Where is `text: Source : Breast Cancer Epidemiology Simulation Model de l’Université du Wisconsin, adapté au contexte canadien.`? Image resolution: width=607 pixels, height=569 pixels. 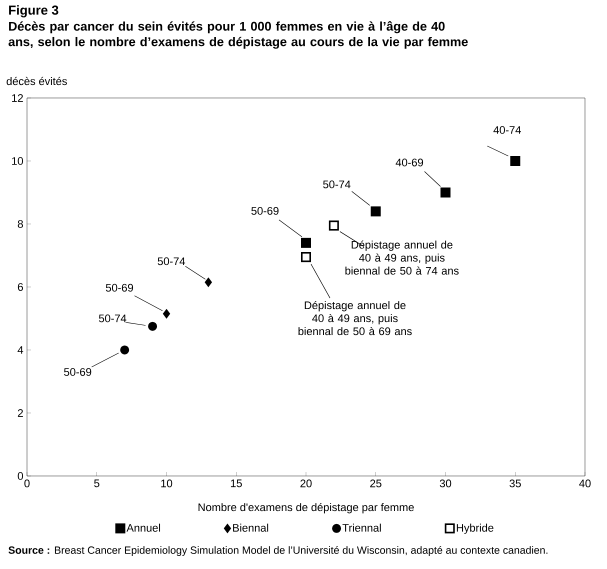 text: Source : Breast Cancer Epidemiology Simulation Model de l’Université du Wisconsin, adapté au contexte canadien. is located at coordinates (278, 551).